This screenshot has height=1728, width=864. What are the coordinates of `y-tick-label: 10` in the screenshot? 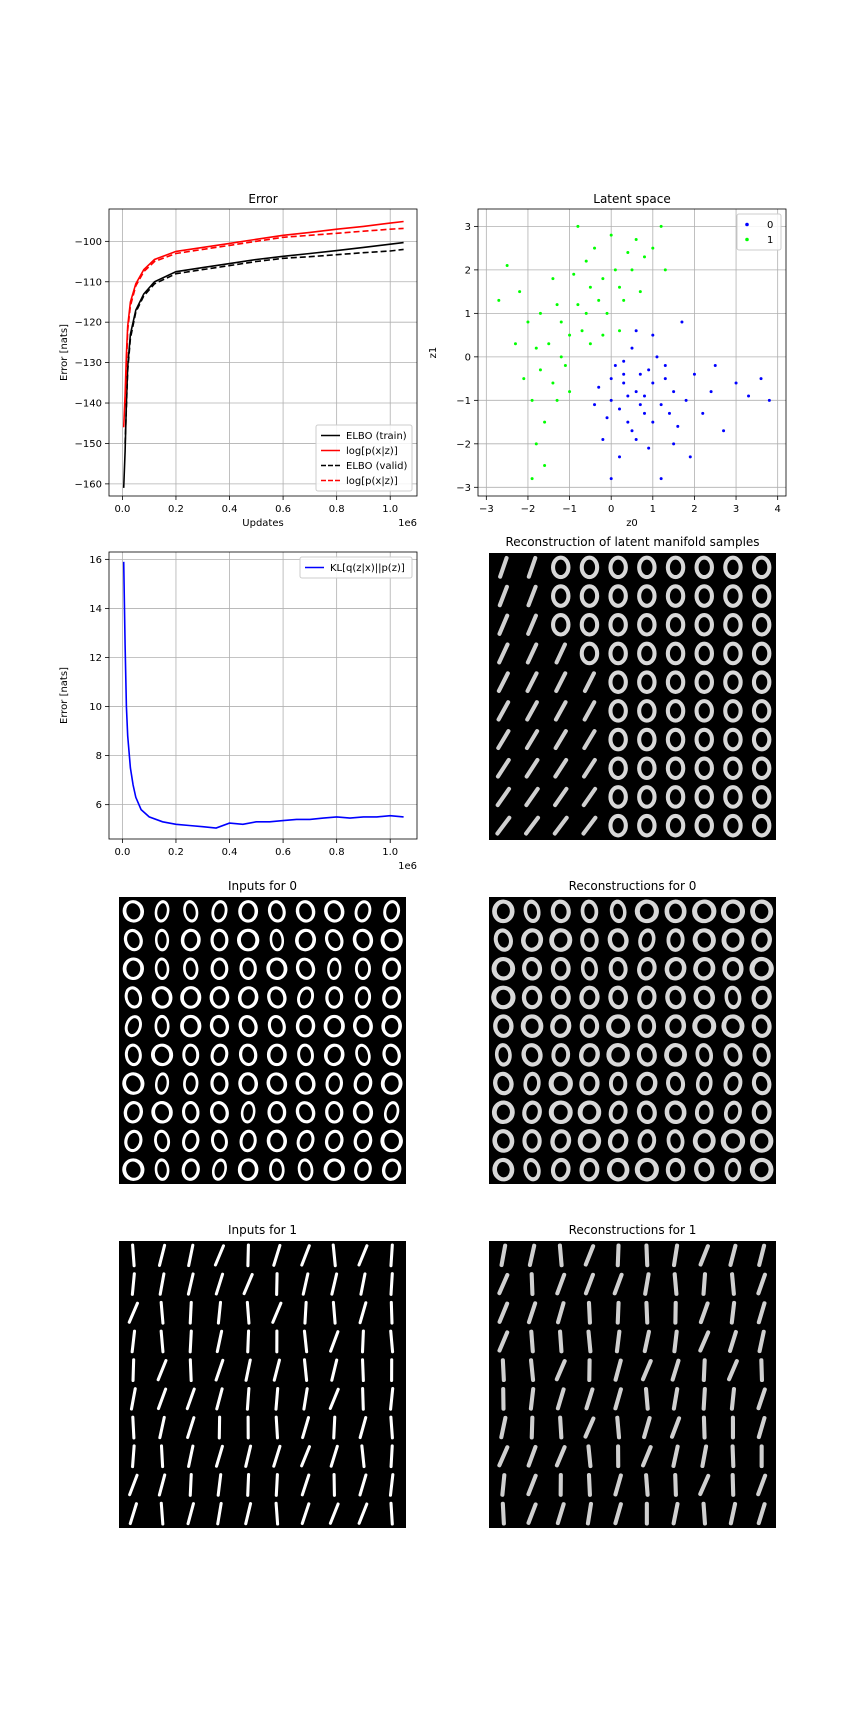 It's located at (95, 707).